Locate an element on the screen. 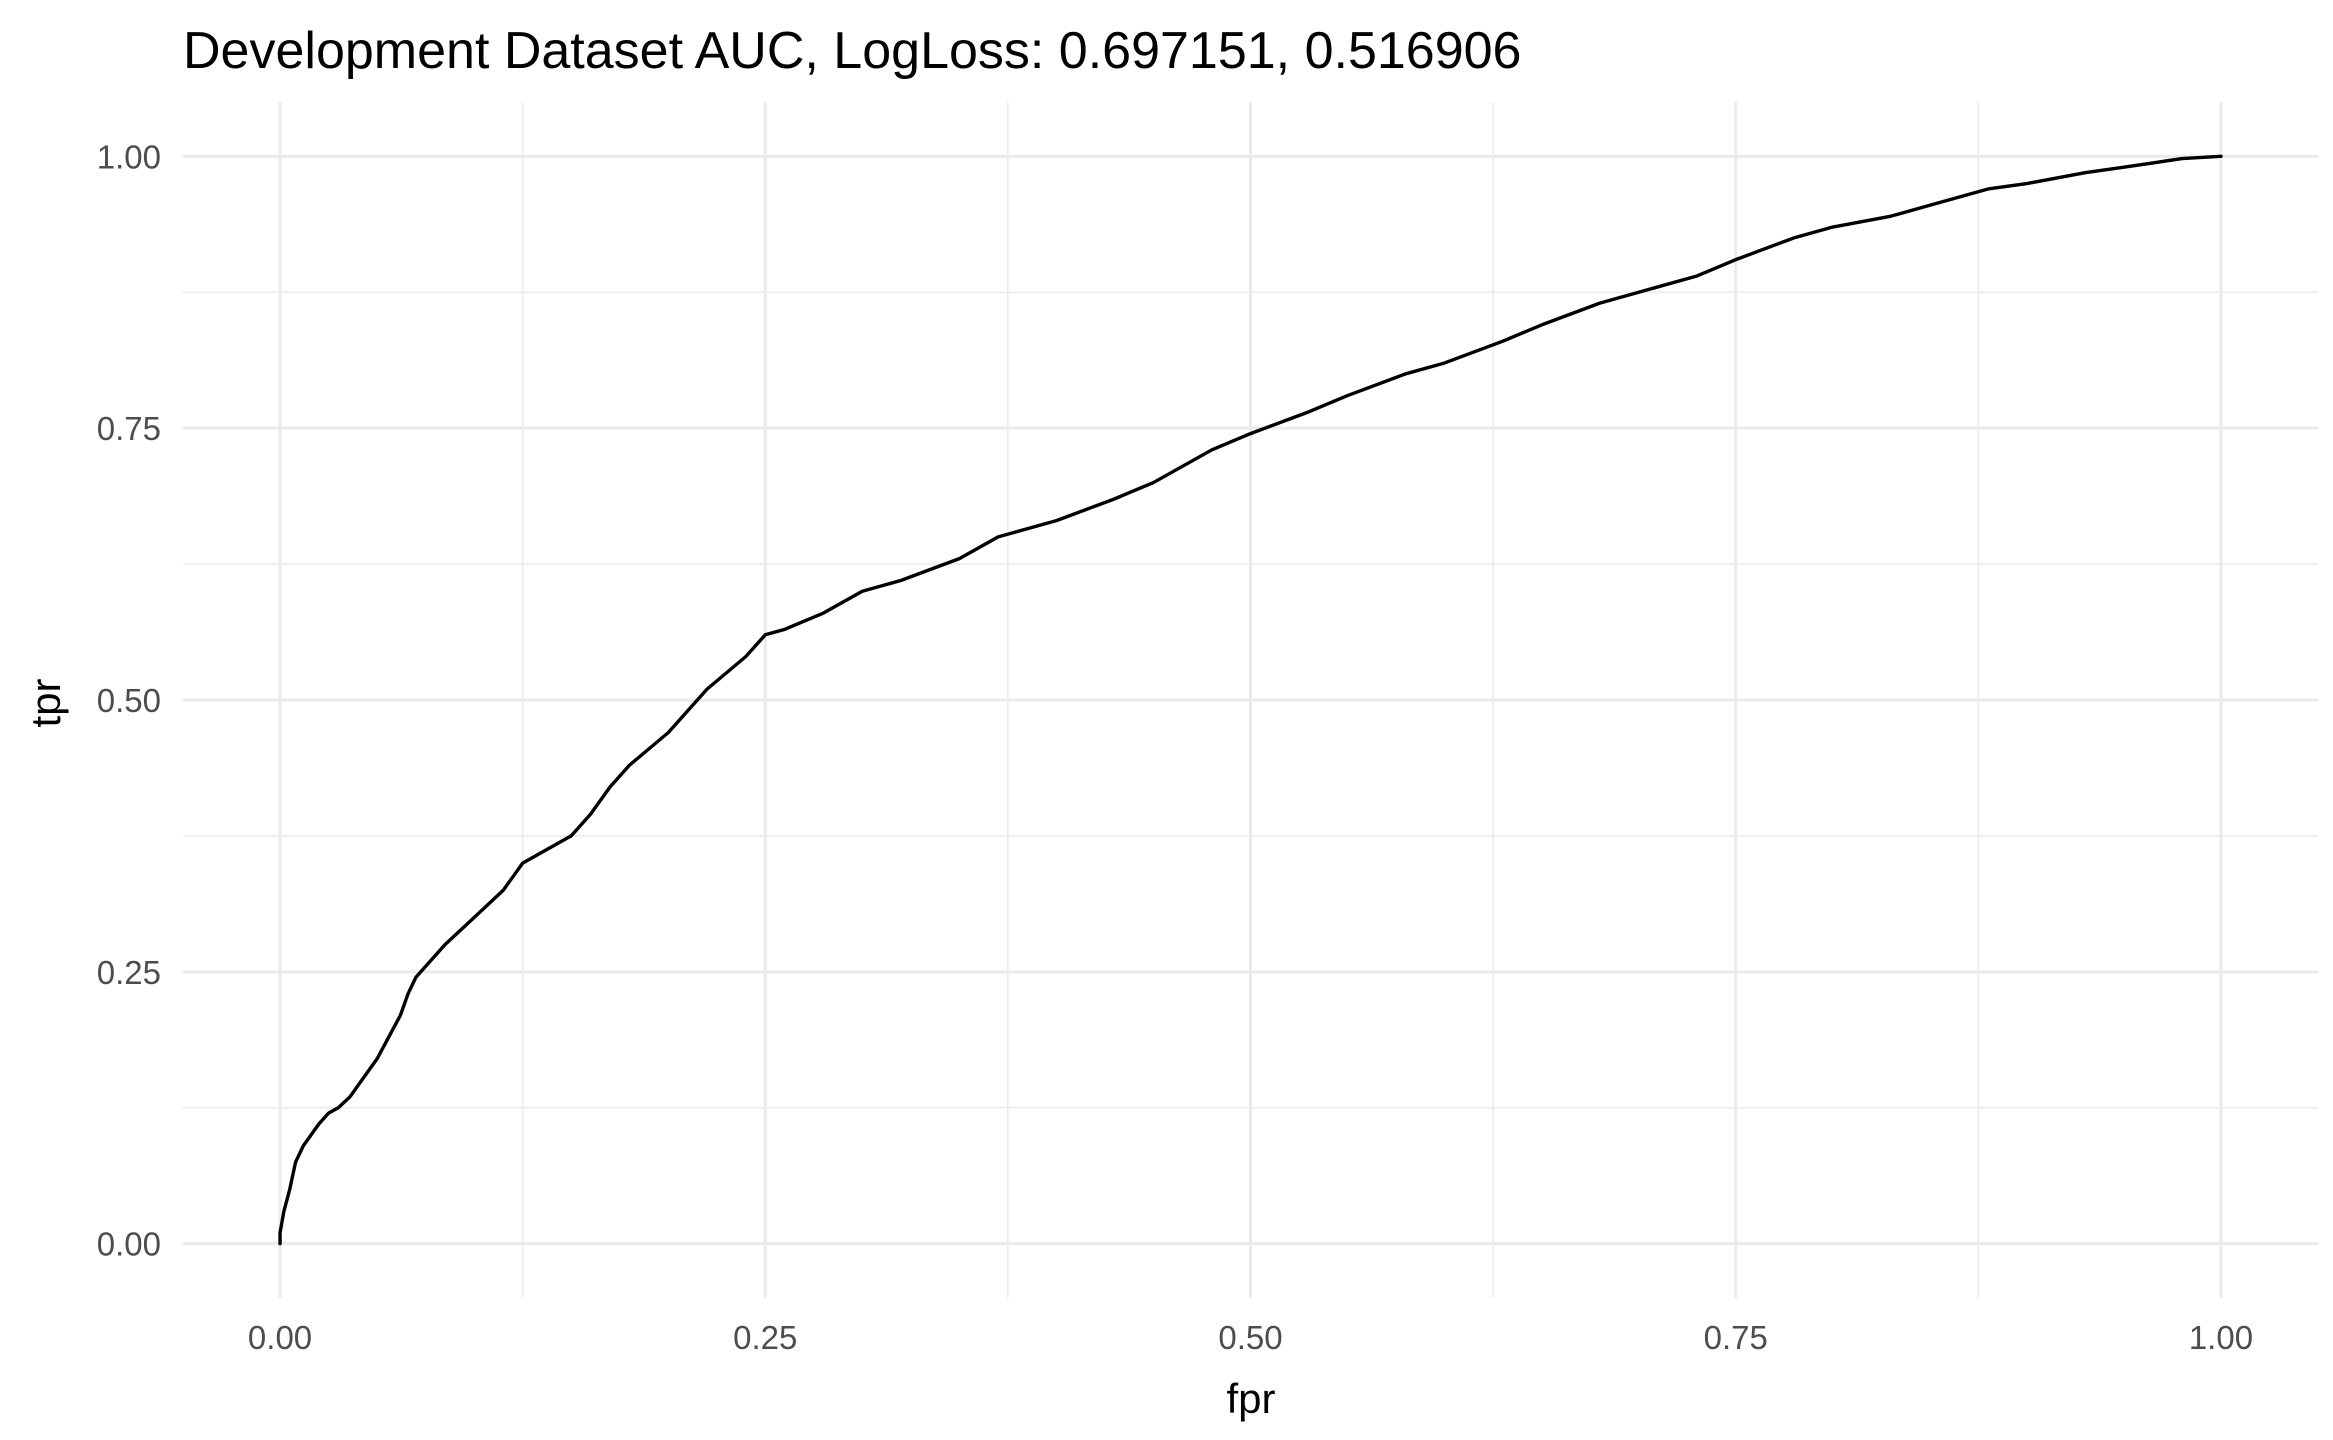 Image resolution: width=2333 pixels, height=1440 pixels. y-tick-label: 0.50 is located at coordinates (129, 700).